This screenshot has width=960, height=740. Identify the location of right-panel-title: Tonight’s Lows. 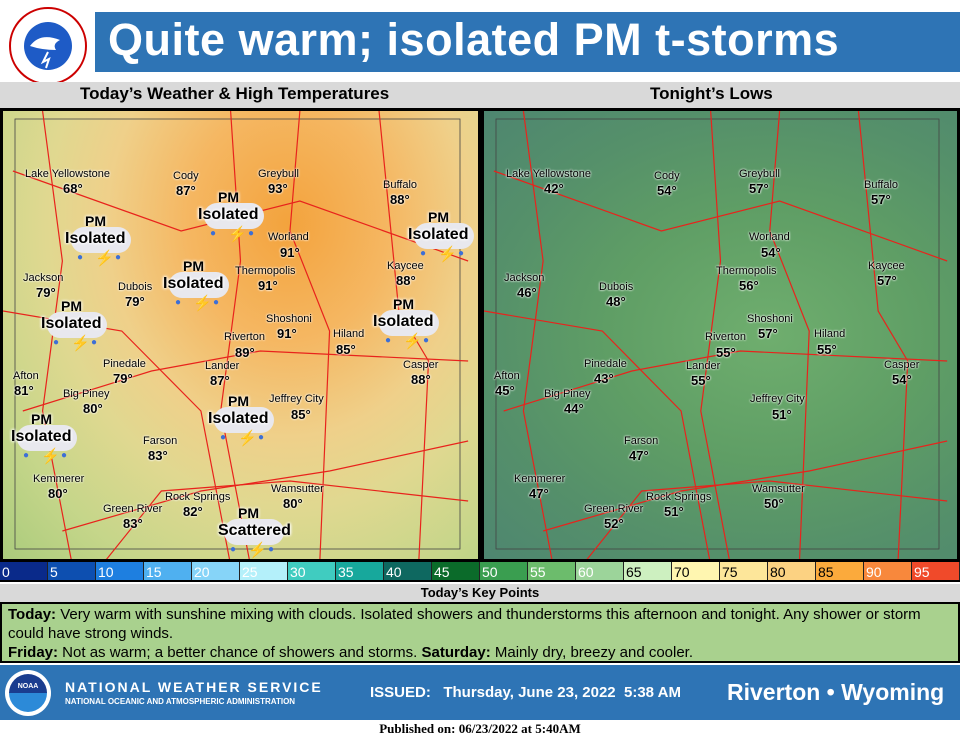
(711, 93).